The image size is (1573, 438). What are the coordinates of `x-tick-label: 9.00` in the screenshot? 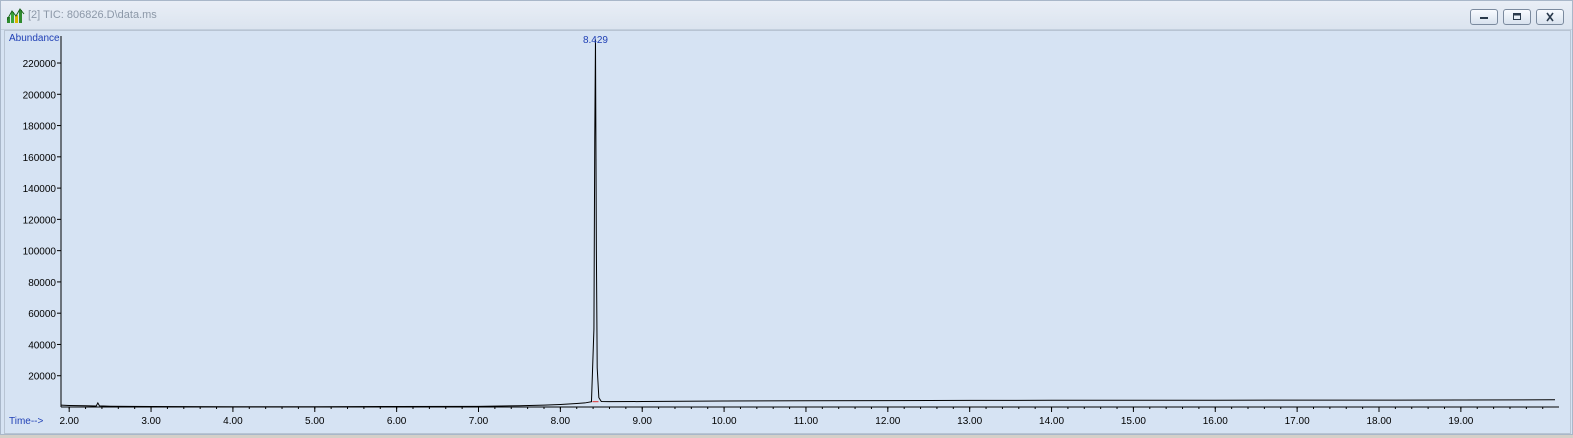 It's located at (642, 421).